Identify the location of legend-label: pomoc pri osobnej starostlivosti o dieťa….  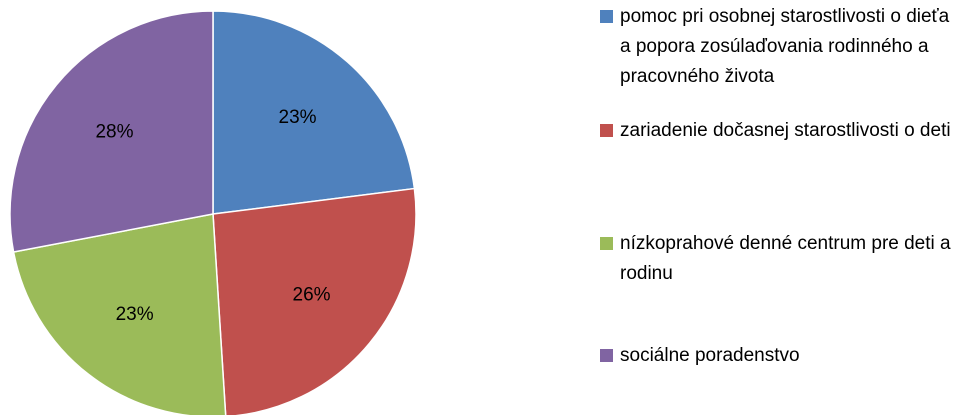
(785, 46).